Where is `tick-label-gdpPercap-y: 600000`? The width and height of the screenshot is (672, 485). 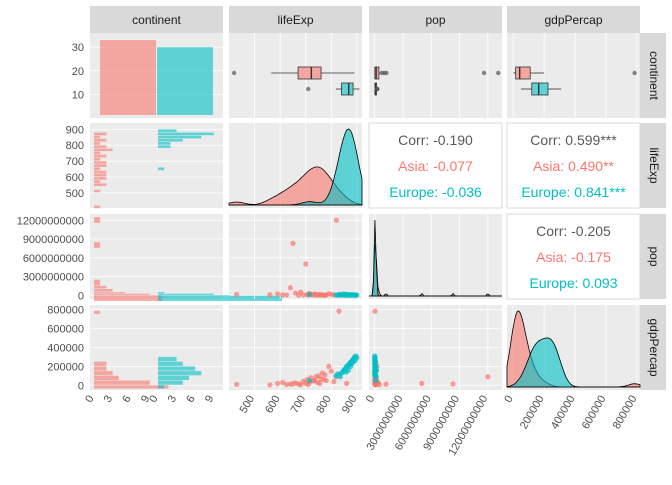
tick-label-gdpPercap-y: 600000 is located at coordinates (65, 330).